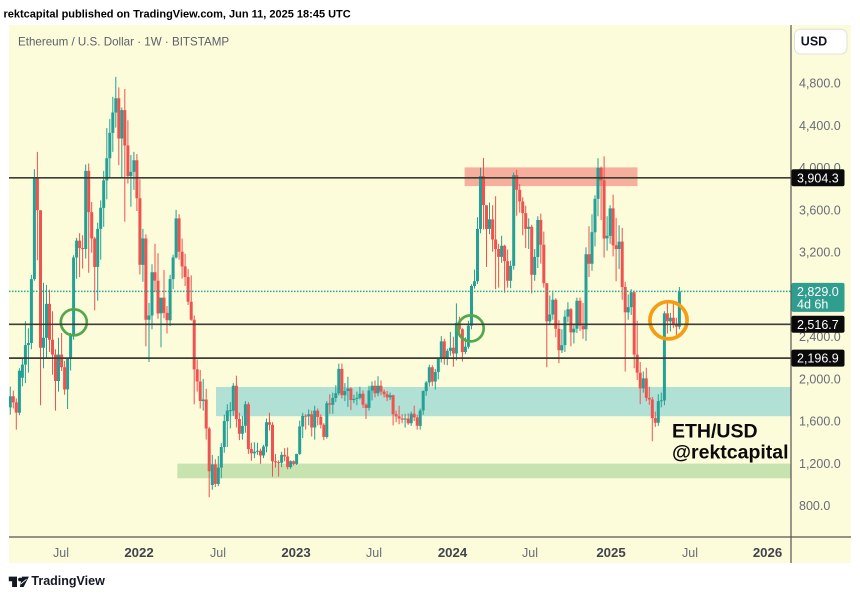 The width and height of the screenshot is (860, 599). I want to click on svg-text: 2026, so click(767, 552).